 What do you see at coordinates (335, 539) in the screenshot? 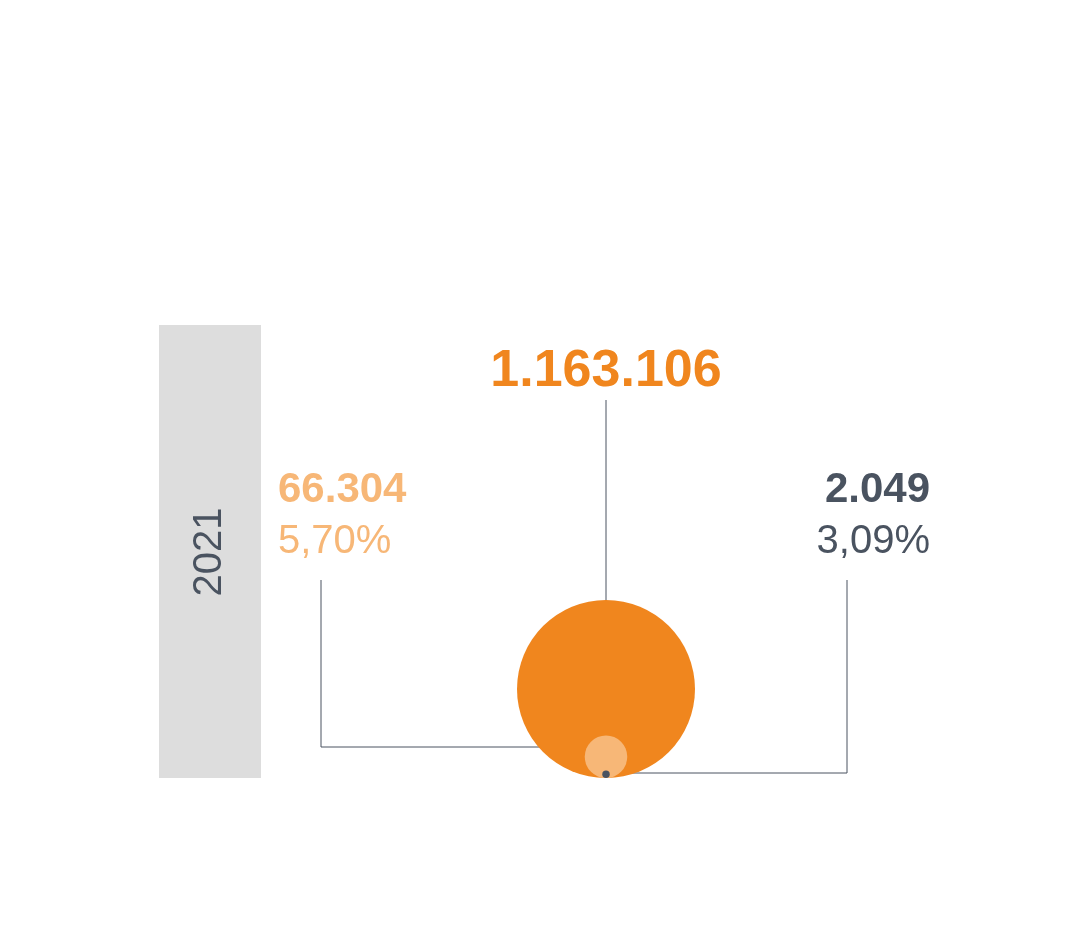
I see `text: 5,70%` at bounding box center [335, 539].